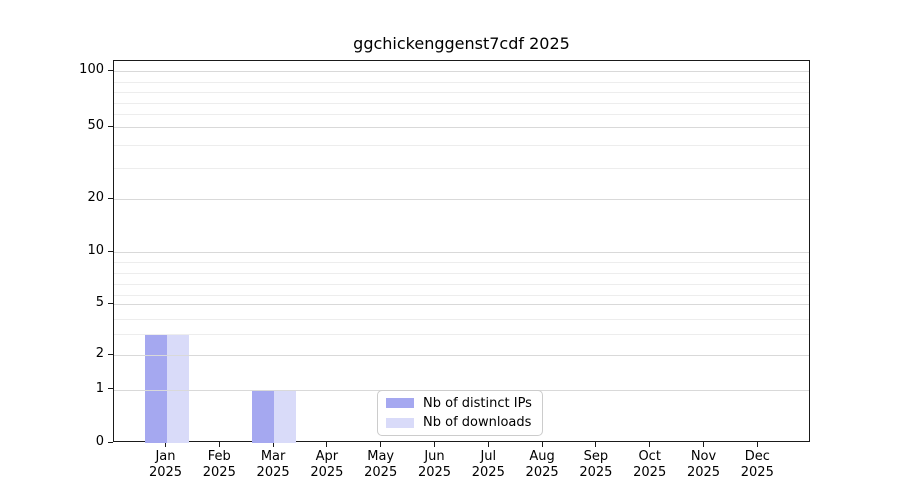  What do you see at coordinates (477, 423) in the screenshot?
I see `legend-label-downloads: Nb of downloads` at bounding box center [477, 423].